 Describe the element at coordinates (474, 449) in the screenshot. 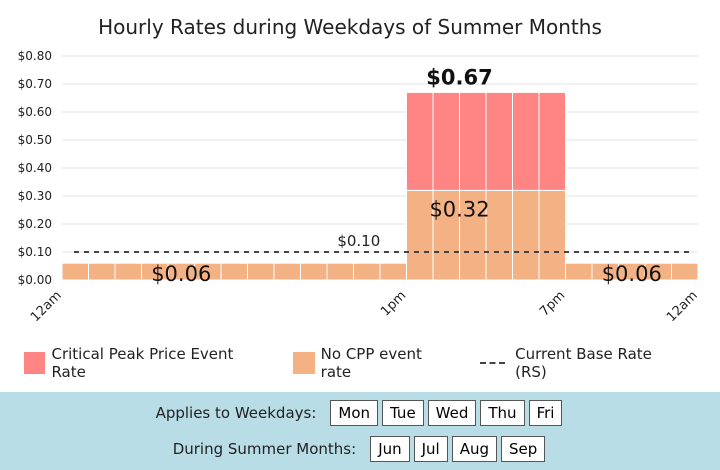

I see `month-chip-aug: Aug` at that location.